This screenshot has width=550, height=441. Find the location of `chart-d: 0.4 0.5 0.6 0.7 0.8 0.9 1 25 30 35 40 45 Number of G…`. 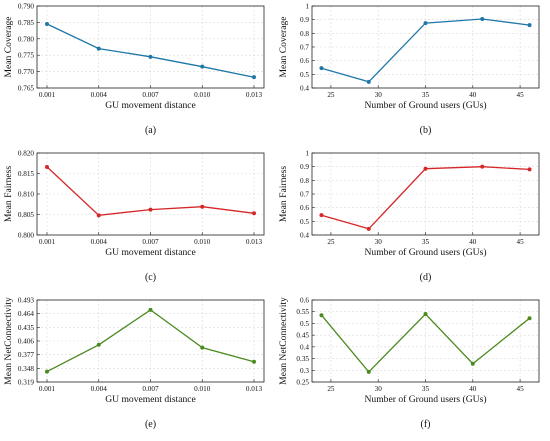

chart-d: 0.4 0.5 0.6 0.7 0.8 0.9 1 25 30 35 40 45 Number of G… is located at coordinates (409, 216).